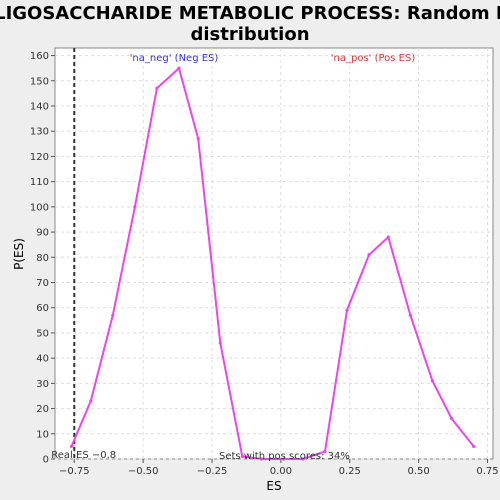  I want to click on y-tick-label: 160, so click(39, 56).